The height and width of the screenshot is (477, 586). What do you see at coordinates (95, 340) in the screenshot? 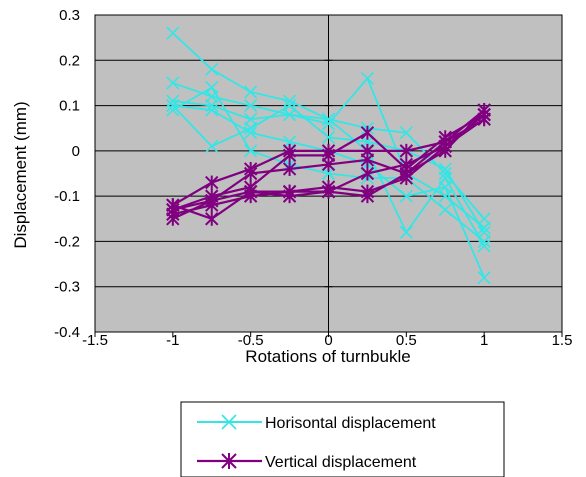
I see `x-tick-label: -1.5` at bounding box center [95, 340].